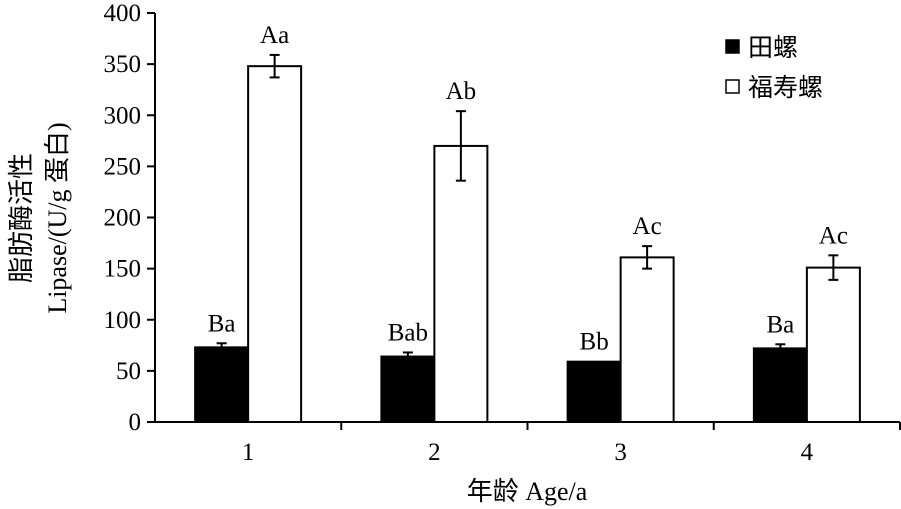 Image resolution: width=901 pixels, height=509 pixels. Describe the element at coordinates (123, 115) in the screenshot. I see `y-tick-label: 300` at that location.